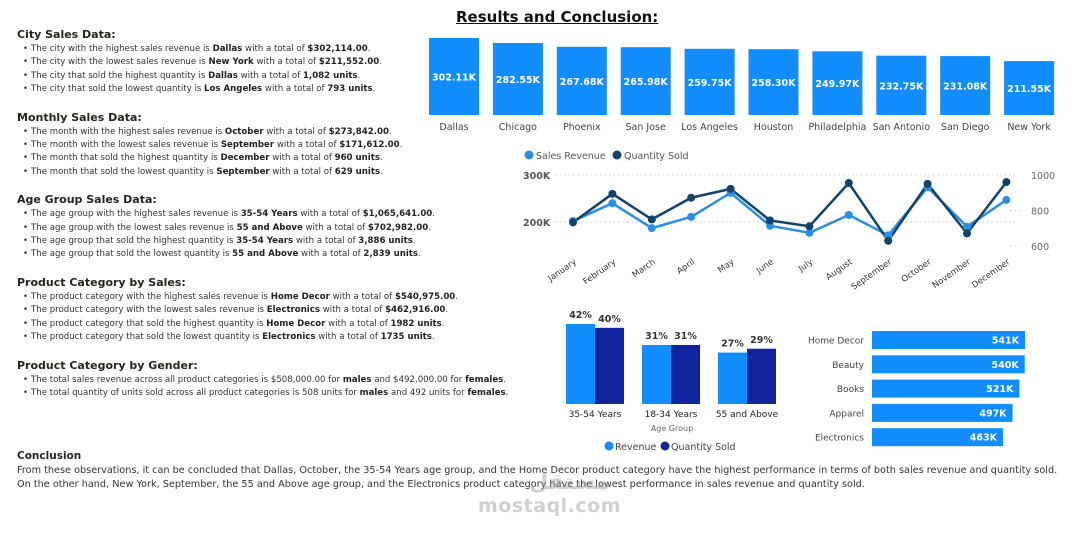 This screenshot has width=1086, height=538. I want to click on highlight-text: Dallas, so click(223, 75).